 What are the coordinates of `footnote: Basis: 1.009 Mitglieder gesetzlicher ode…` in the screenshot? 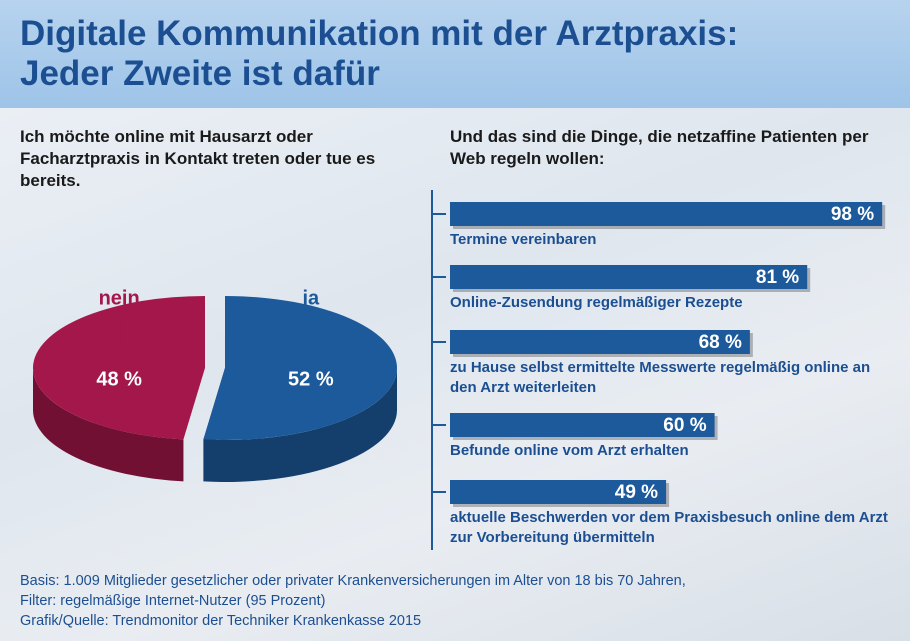 It's located at (353, 601).